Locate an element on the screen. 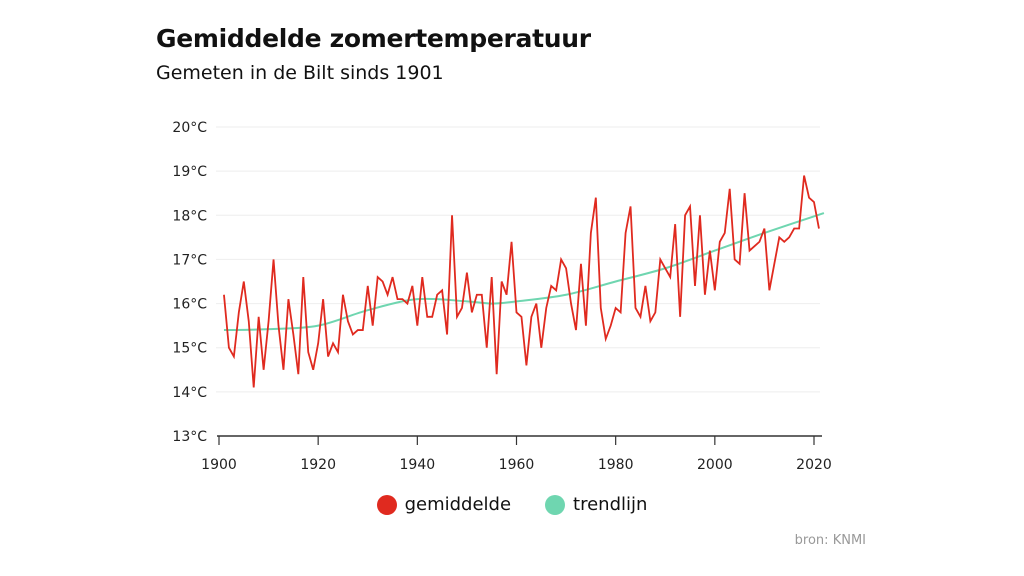 The width and height of the screenshot is (1024, 576). legend-item-gemiddelde: gemiddelde is located at coordinates (444, 504).